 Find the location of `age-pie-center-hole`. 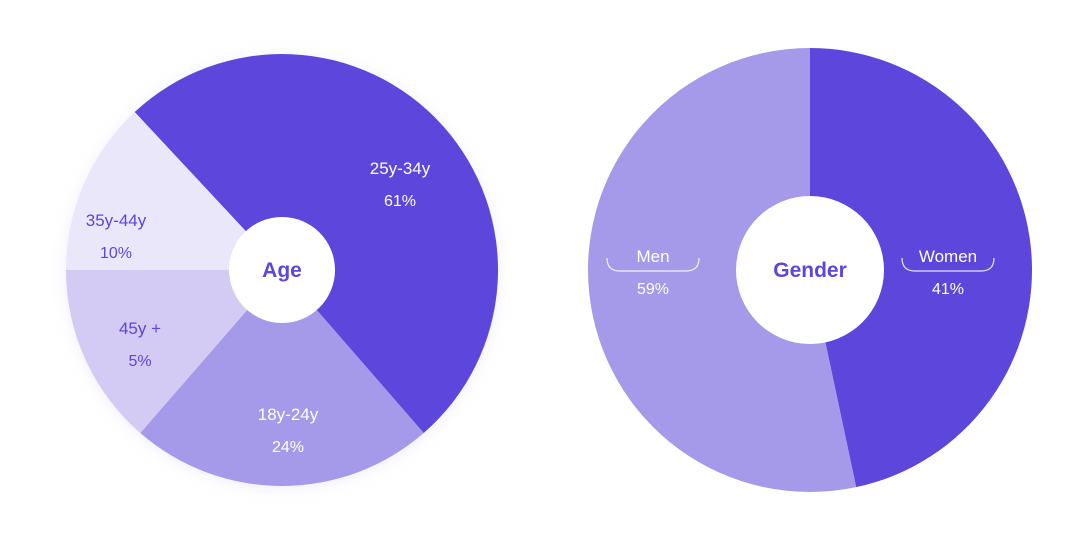

age-pie-center-hole is located at coordinates (282, 270).